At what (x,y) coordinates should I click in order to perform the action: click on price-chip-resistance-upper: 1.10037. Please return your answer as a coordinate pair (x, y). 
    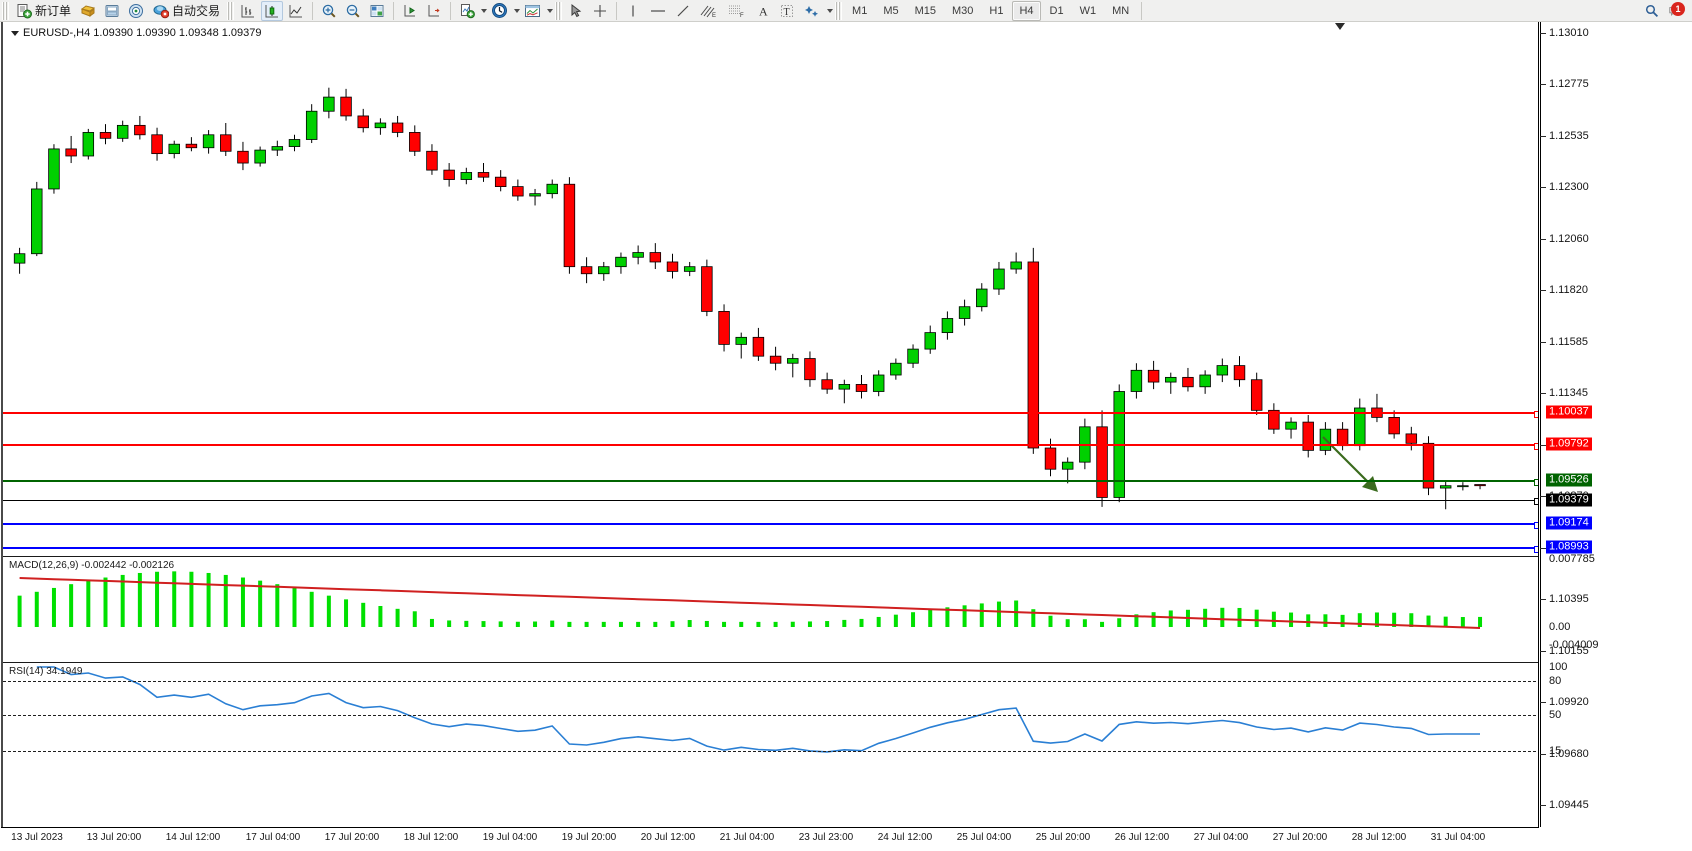
    Looking at the image, I should click on (1569, 412).